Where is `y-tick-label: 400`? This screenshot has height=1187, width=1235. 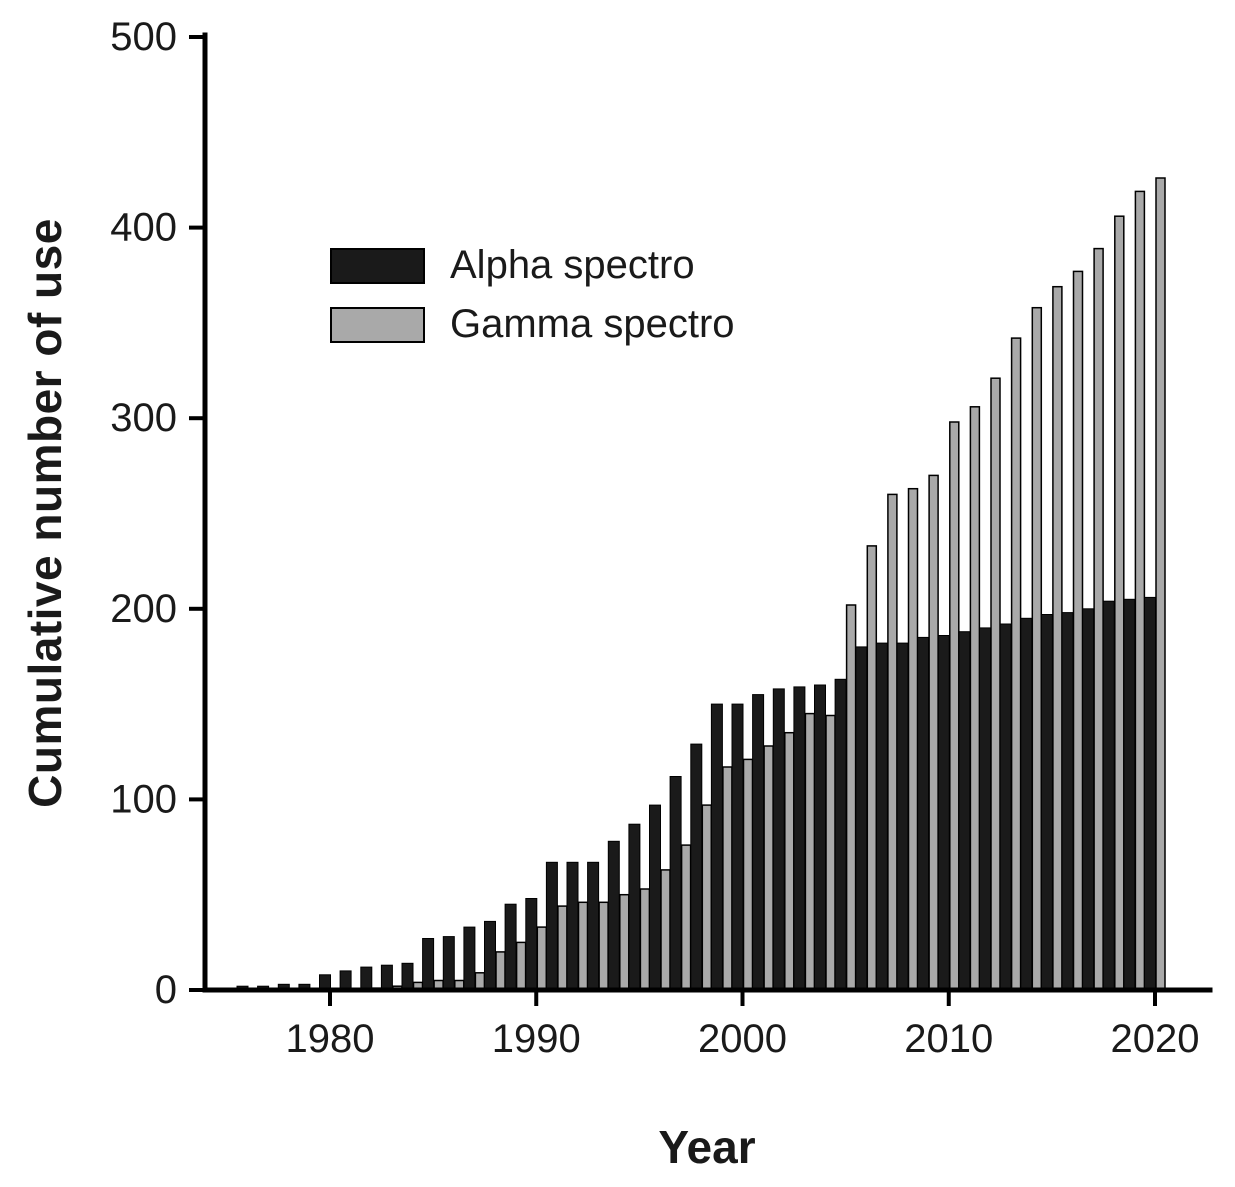
y-tick-label: 400 is located at coordinates (143, 228).